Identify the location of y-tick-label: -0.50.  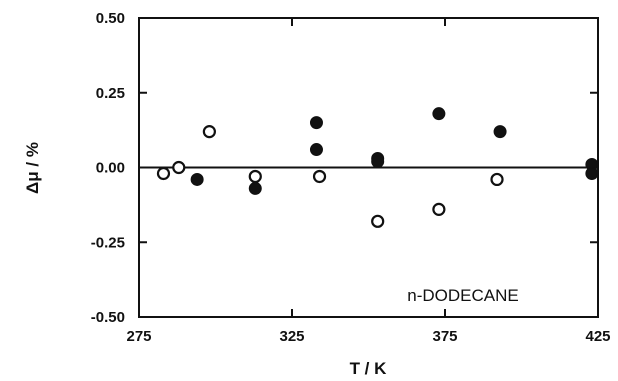
(108, 317).